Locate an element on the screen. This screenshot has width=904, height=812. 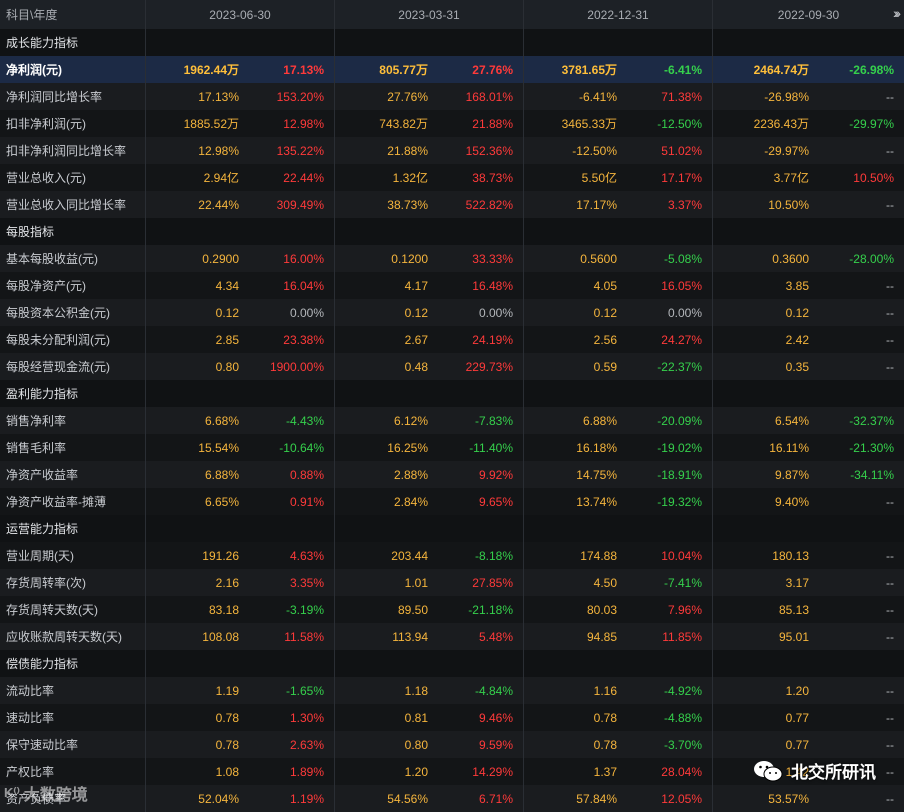
value-cell: 108.08 11.58% is located at coordinates (240, 636).